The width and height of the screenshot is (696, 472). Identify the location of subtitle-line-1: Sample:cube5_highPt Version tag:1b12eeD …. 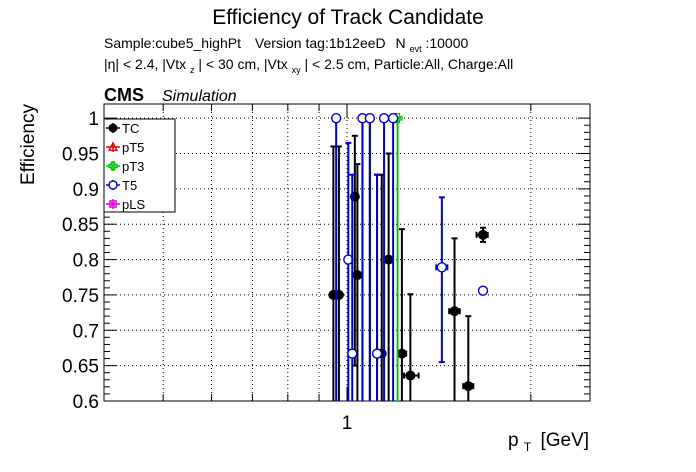
(286, 45).